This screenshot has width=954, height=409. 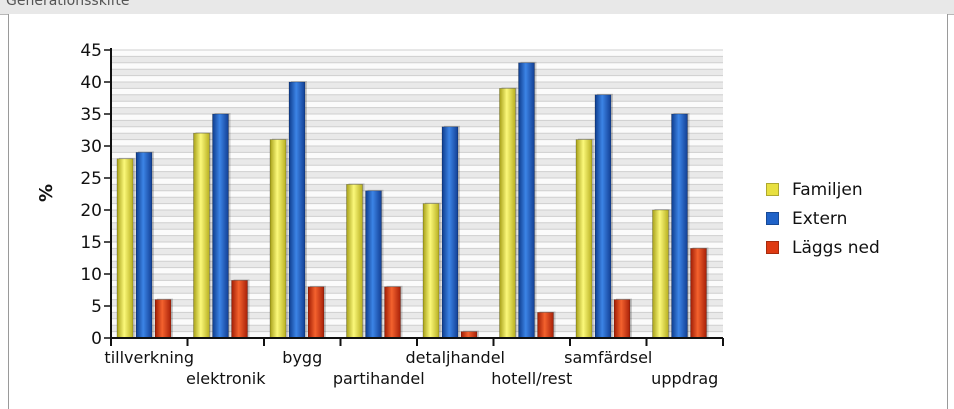 I want to click on y-tick-label: 20, so click(x=91, y=211).